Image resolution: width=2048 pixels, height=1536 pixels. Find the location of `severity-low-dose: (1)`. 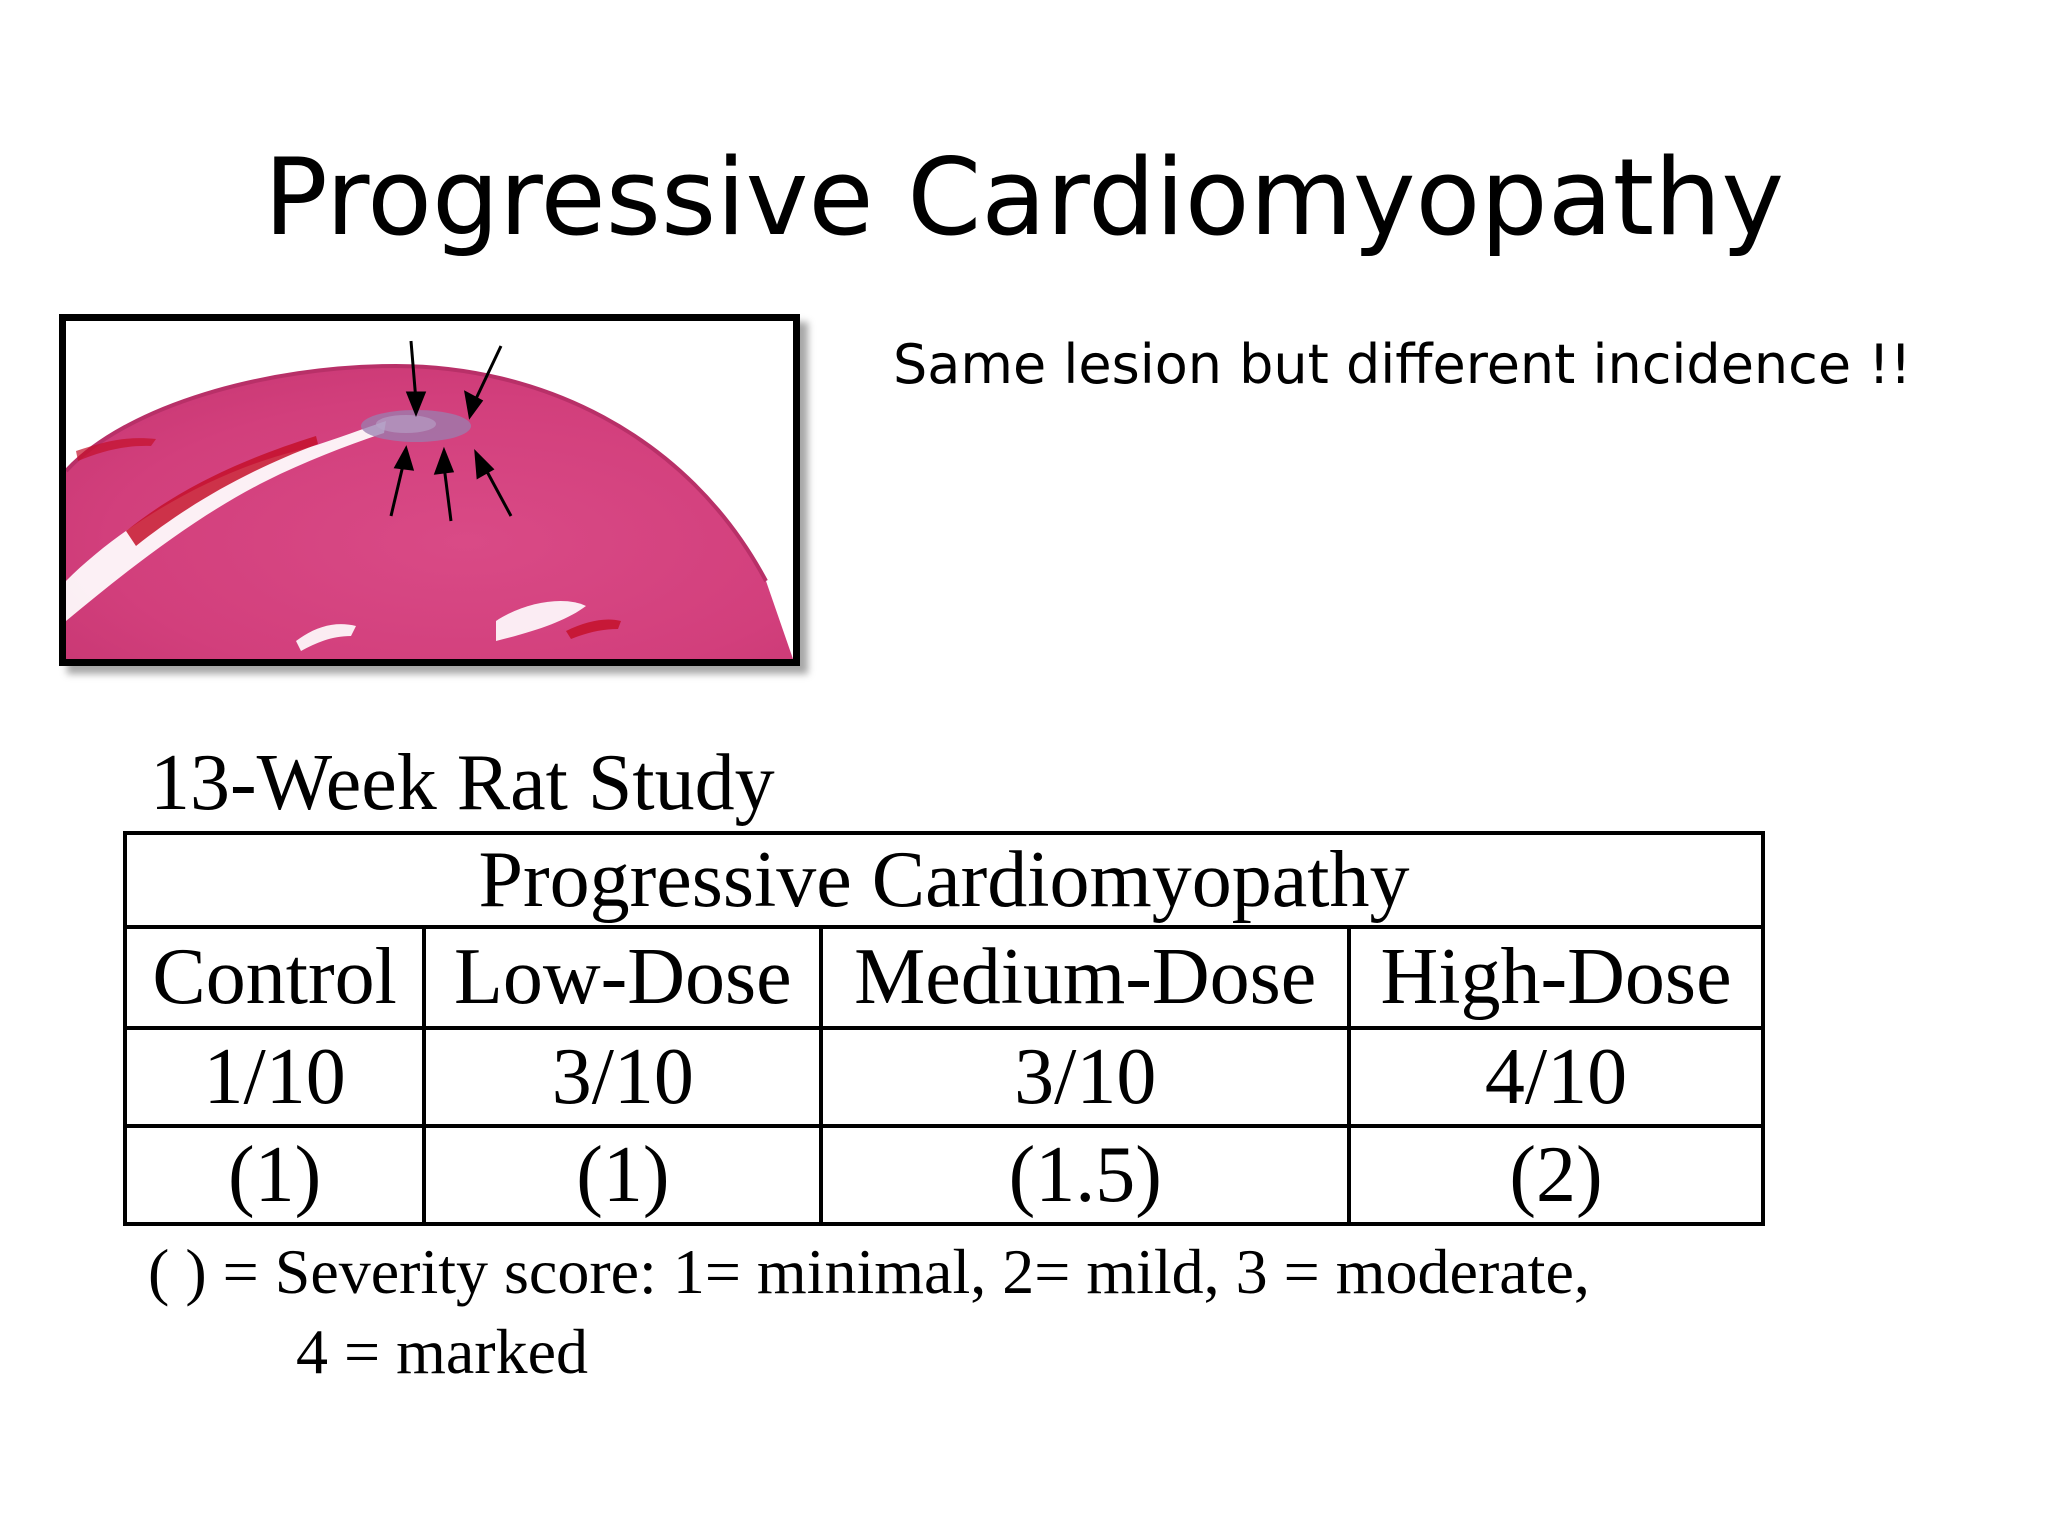

severity-low-dose: (1) is located at coordinates (623, 1175).